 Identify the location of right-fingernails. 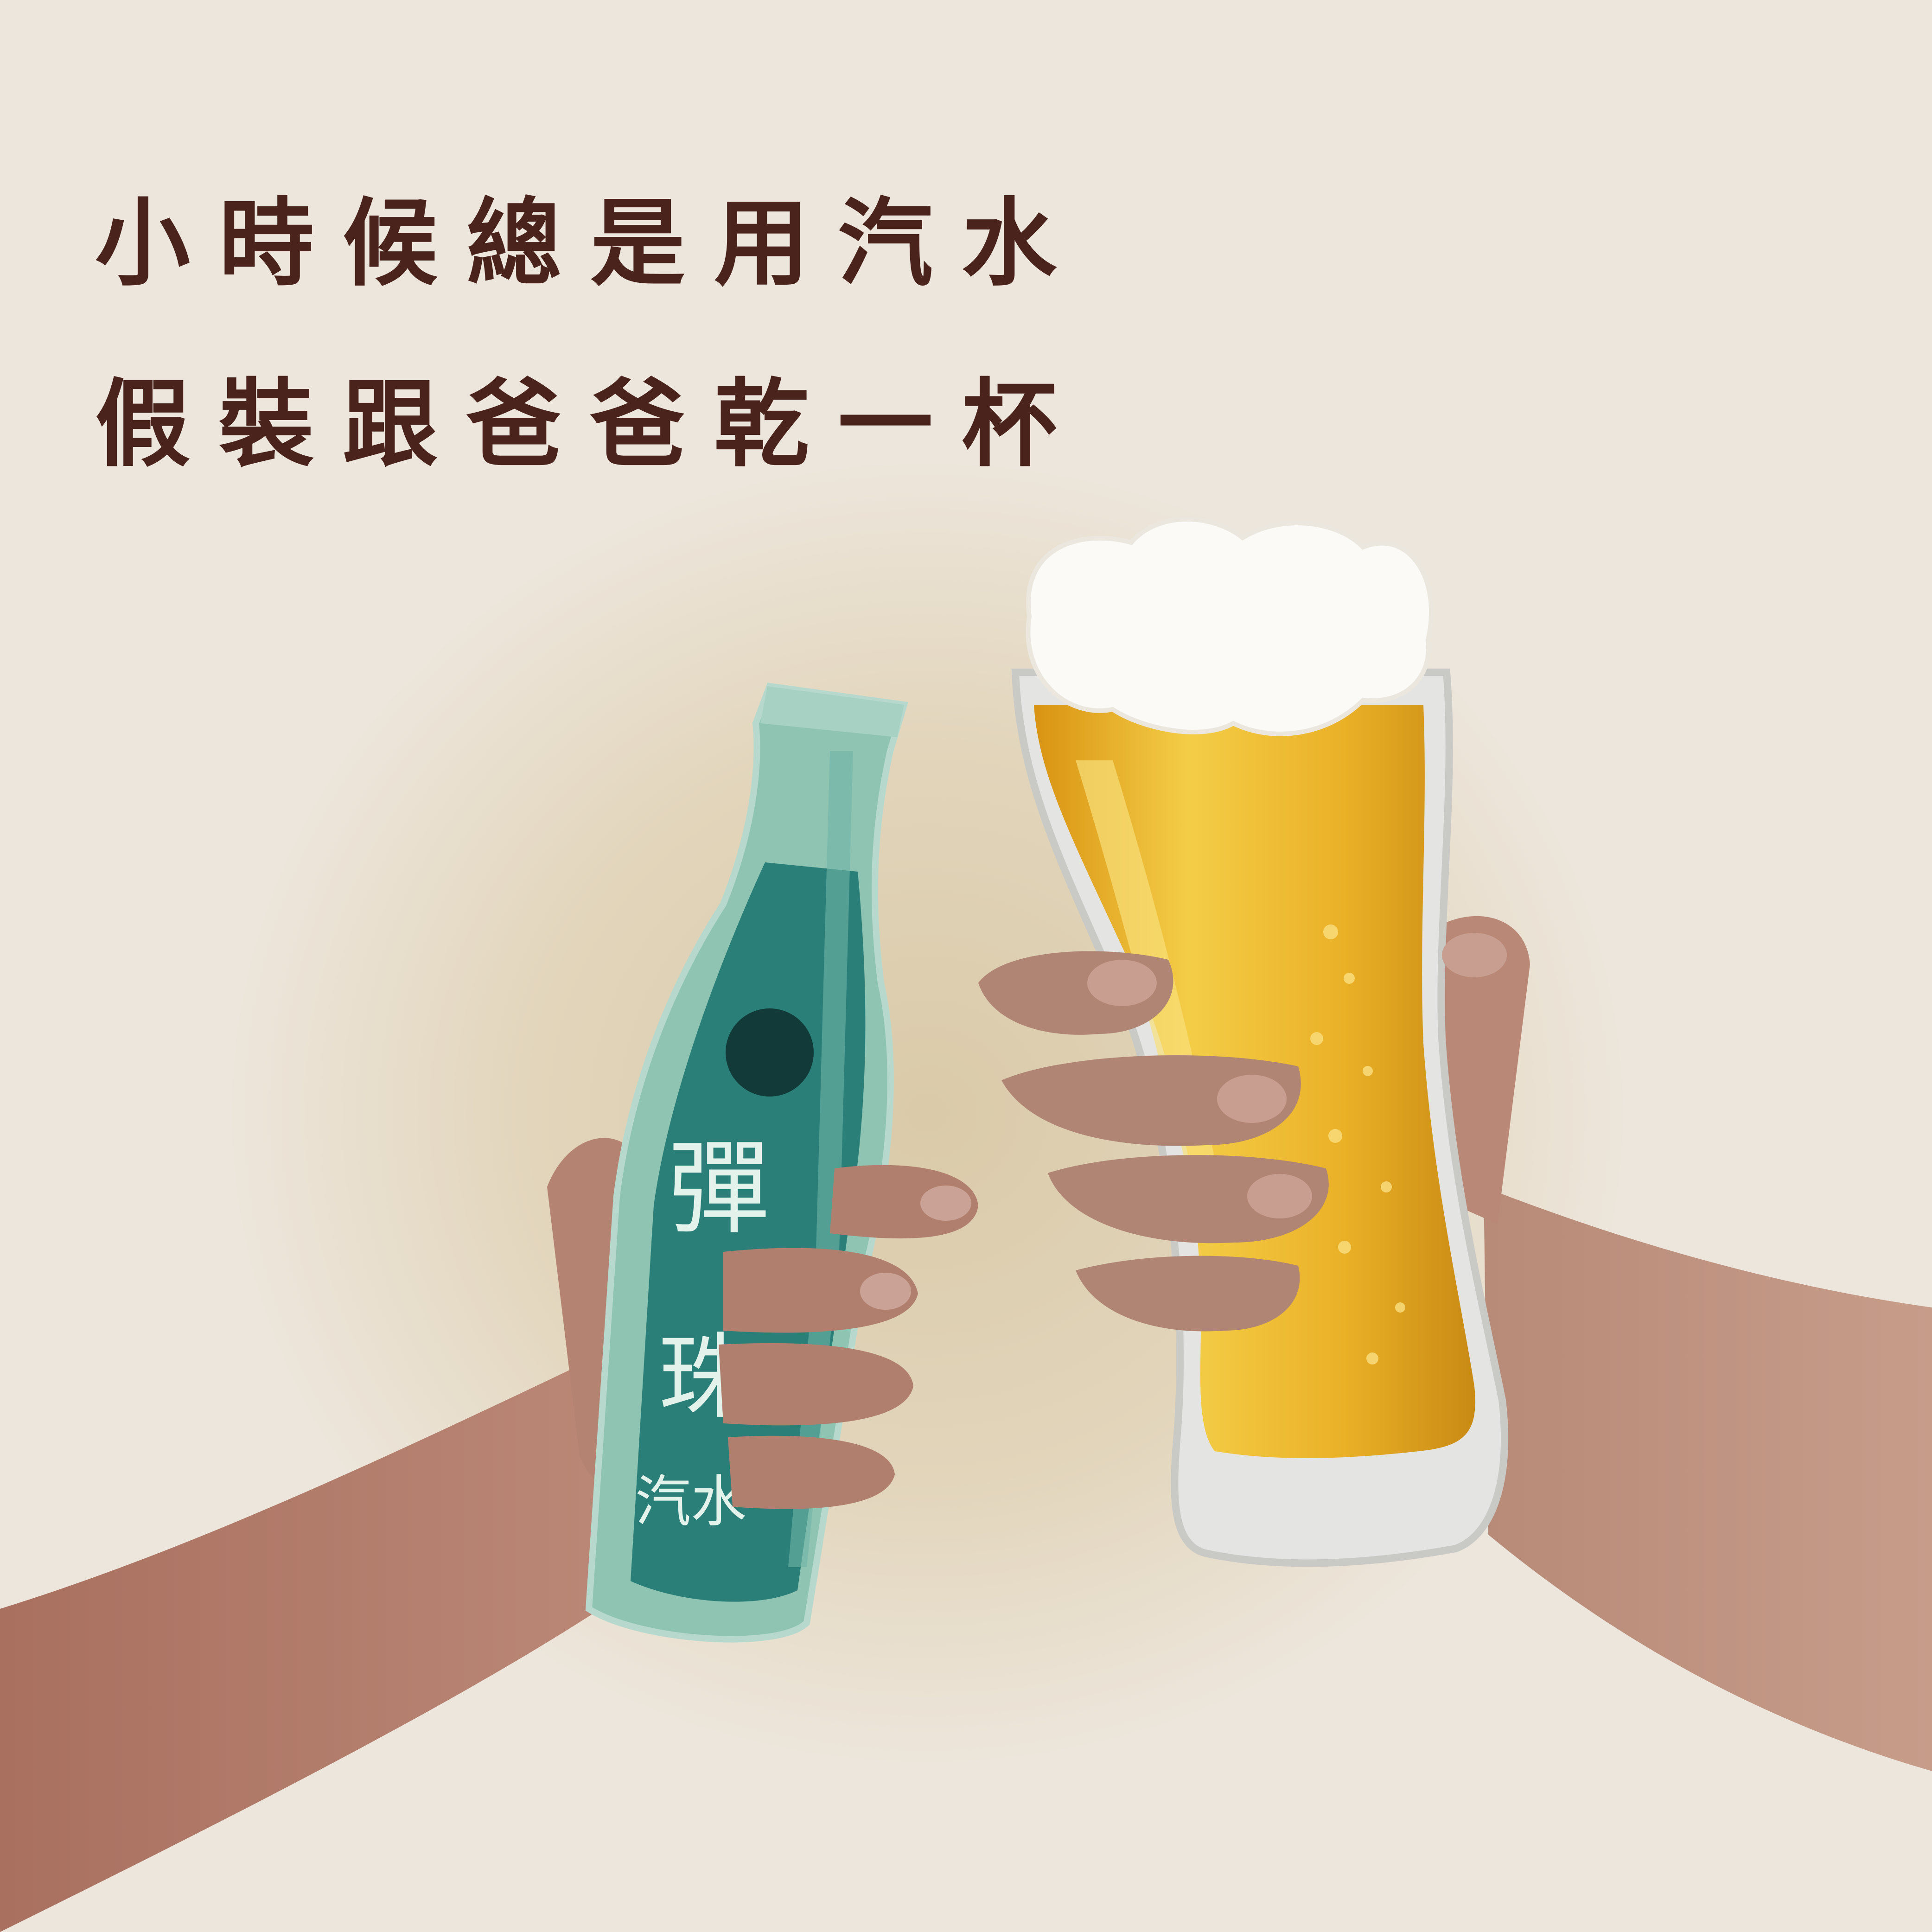
(1297, 1076).